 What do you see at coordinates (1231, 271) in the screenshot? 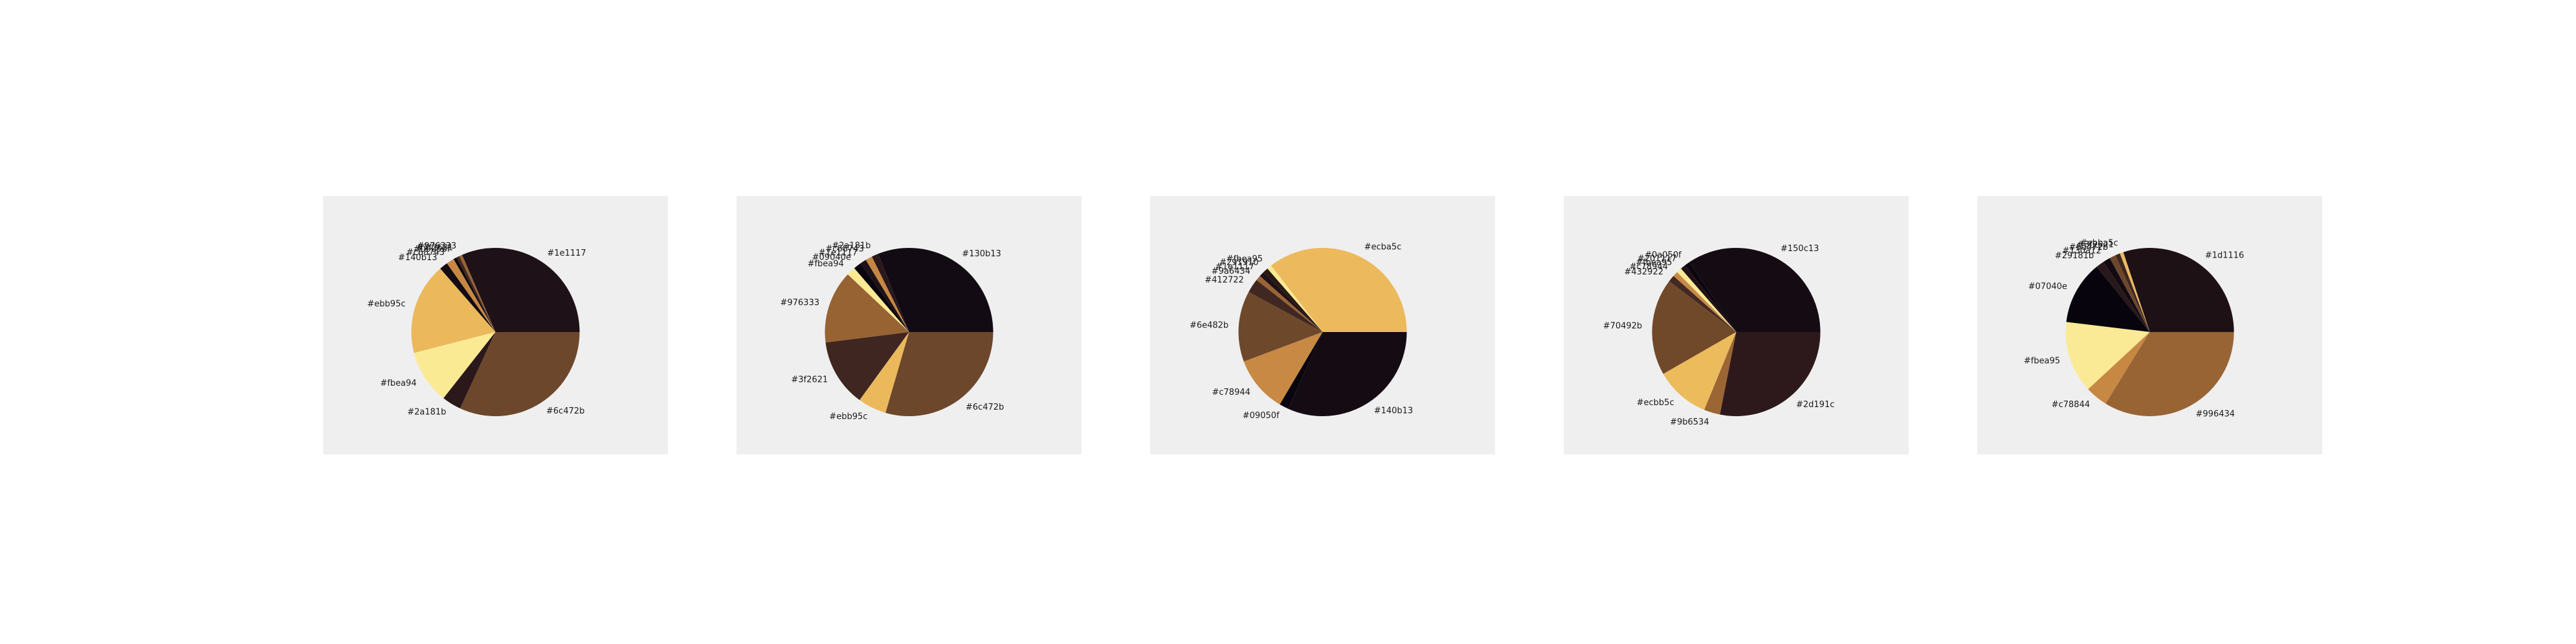
I see `slice-label: #9a6434` at bounding box center [1231, 271].